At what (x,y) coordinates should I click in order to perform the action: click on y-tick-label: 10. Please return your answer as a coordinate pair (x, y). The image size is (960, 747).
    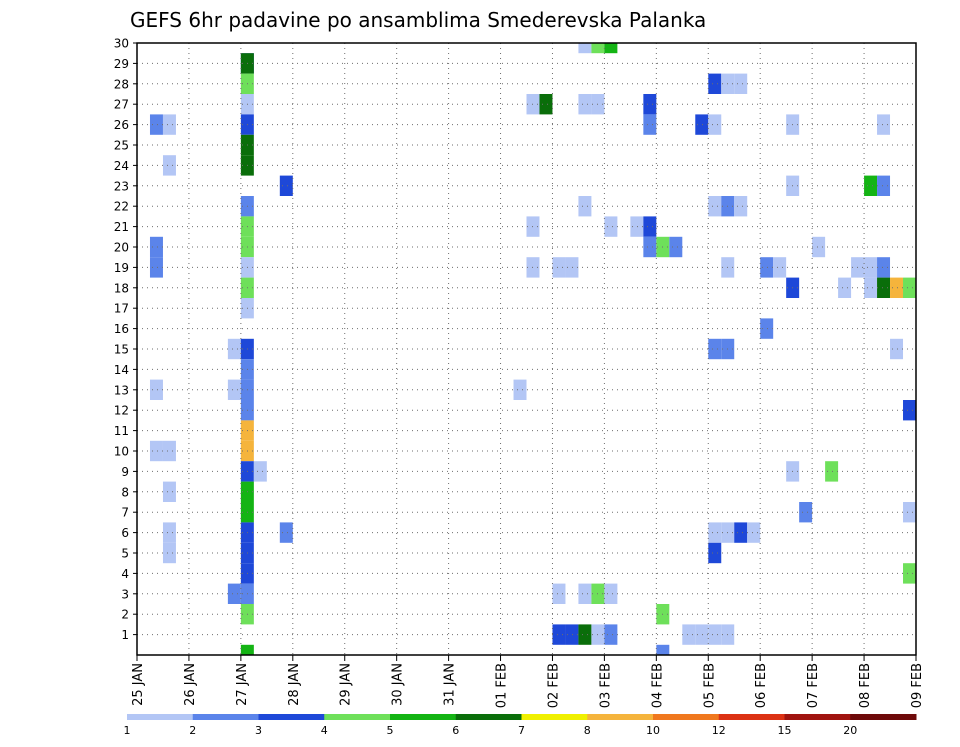
    Looking at the image, I should click on (121, 452).